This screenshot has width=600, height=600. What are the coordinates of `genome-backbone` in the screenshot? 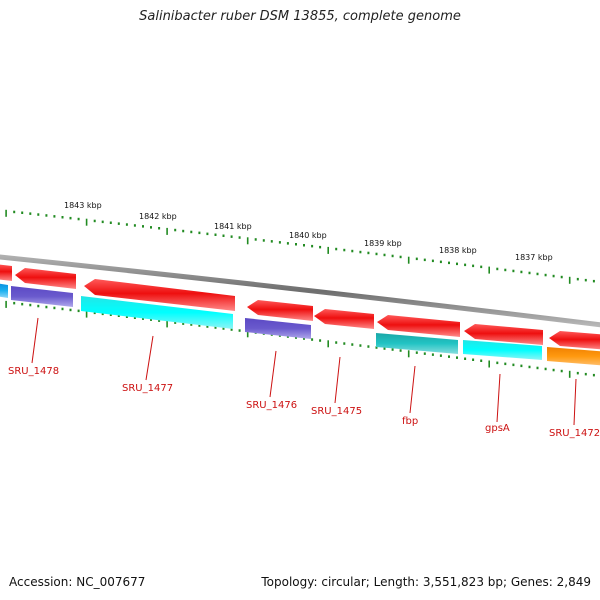 It's located at (300, 291).